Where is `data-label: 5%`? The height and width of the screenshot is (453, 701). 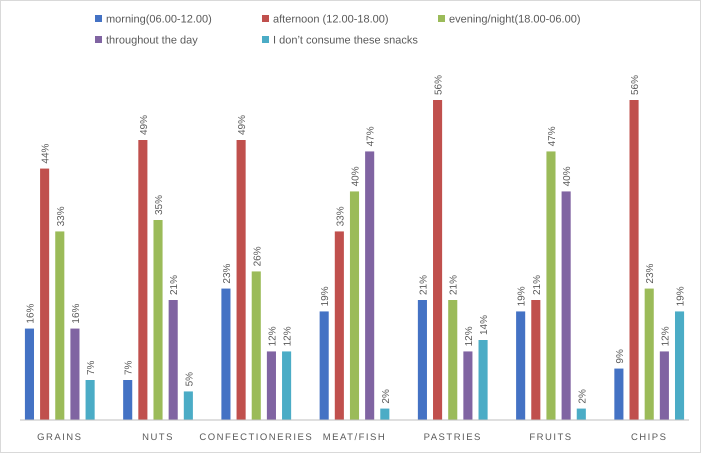 data-label: 5% is located at coordinates (190, 379).